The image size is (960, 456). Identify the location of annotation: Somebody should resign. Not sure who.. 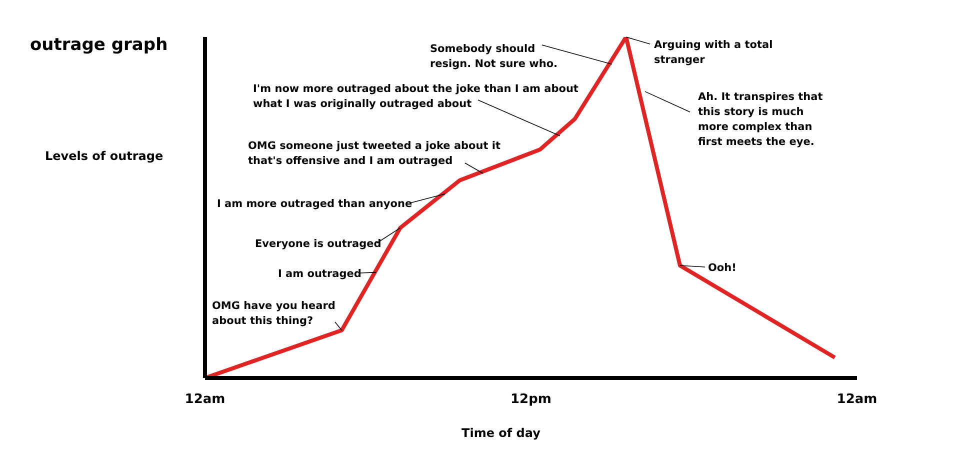
(494, 56).